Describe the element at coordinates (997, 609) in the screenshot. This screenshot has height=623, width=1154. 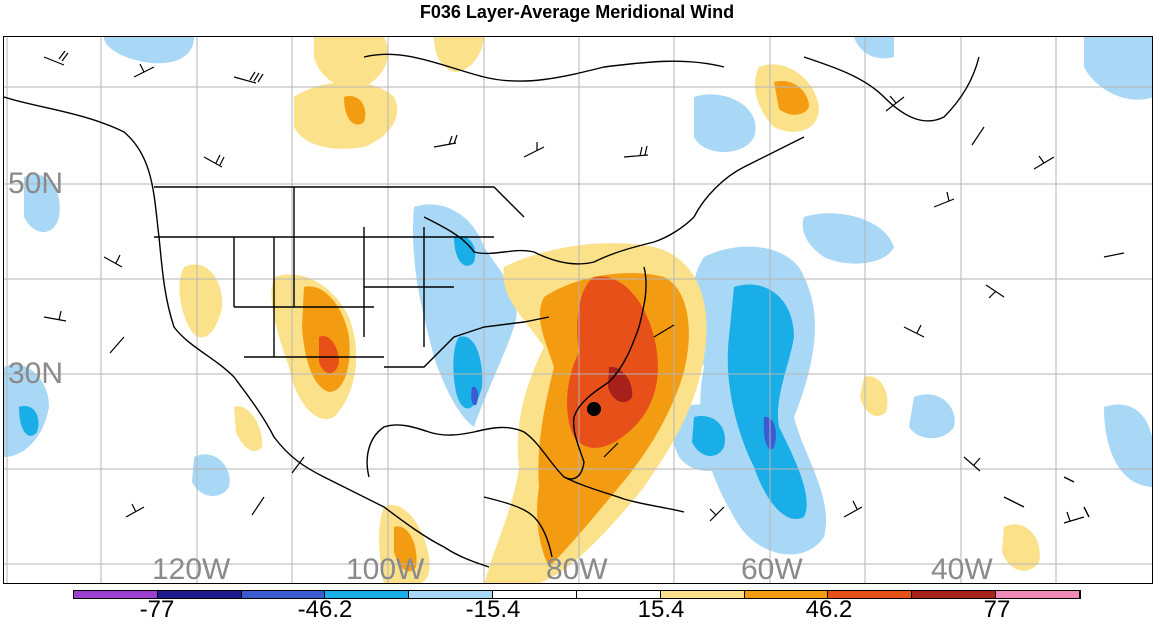
I see `colorbar-label: 77` at that location.